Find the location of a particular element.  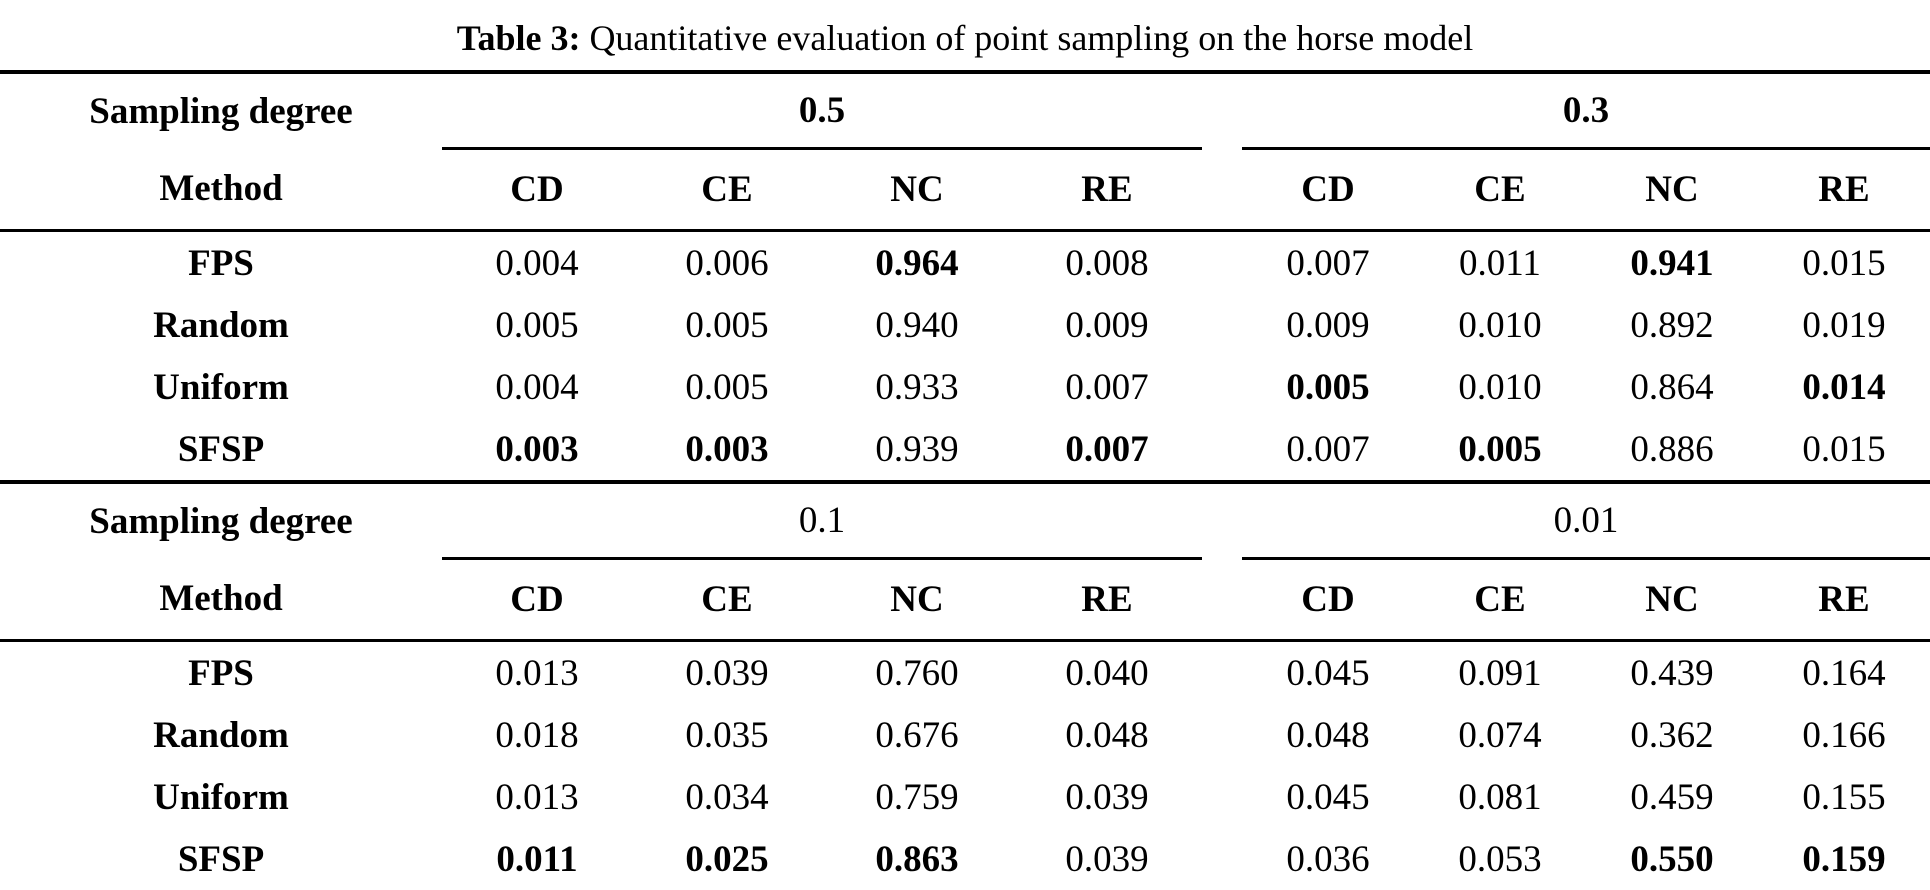

table-row: Sampling degree 0.5 0.3 is located at coordinates (965, 110).